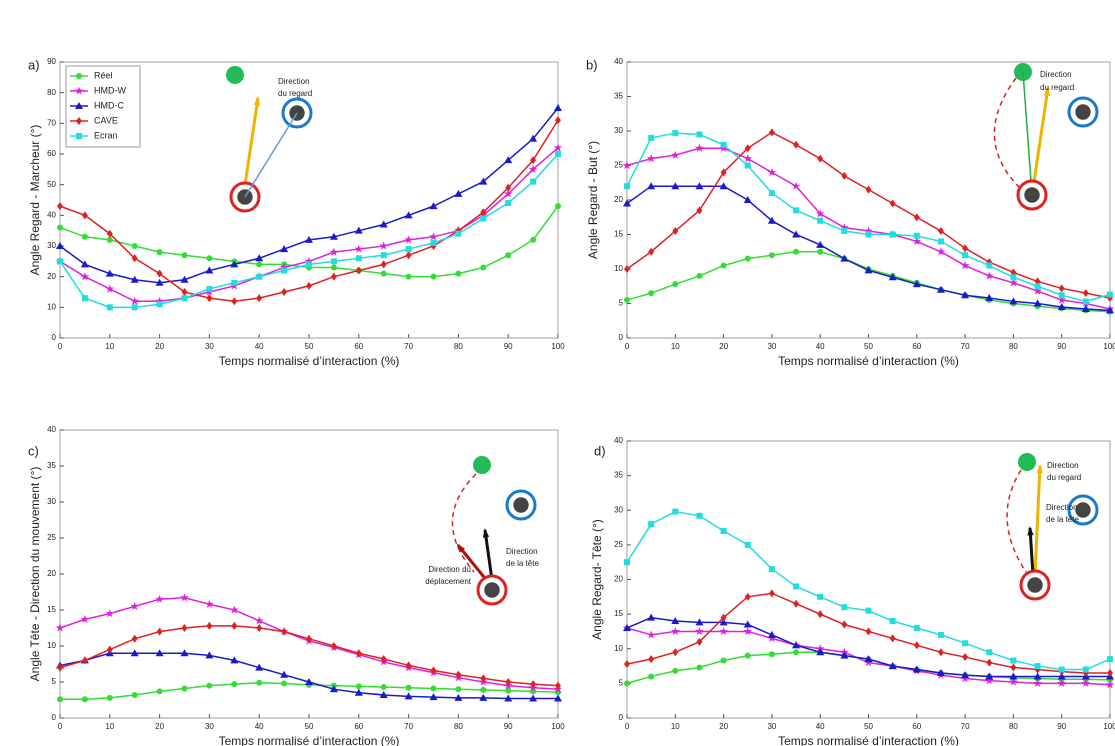  I want to click on x-tick-label: 30, so click(771, 346).